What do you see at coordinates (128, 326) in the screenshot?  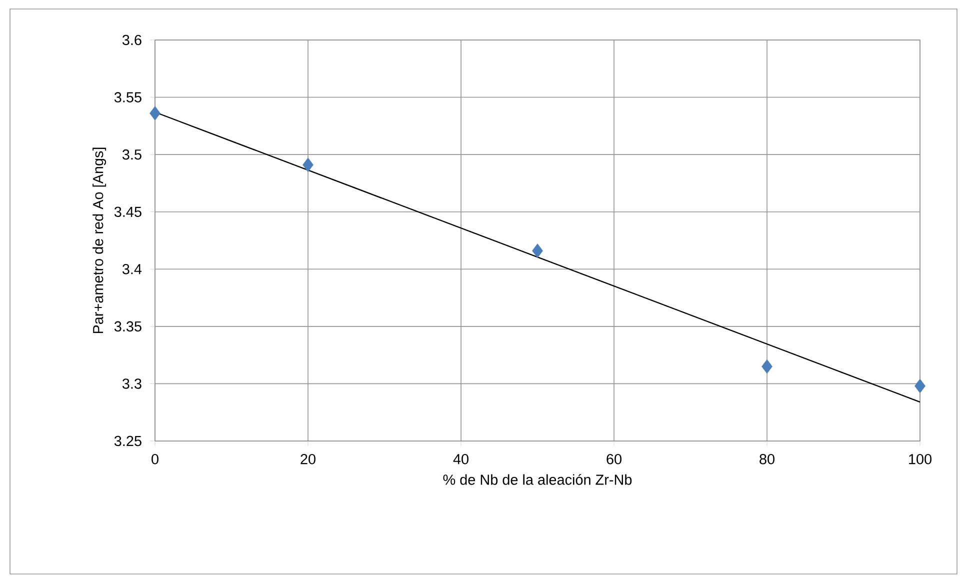 I see `y-tick-label: 3.35` at bounding box center [128, 326].